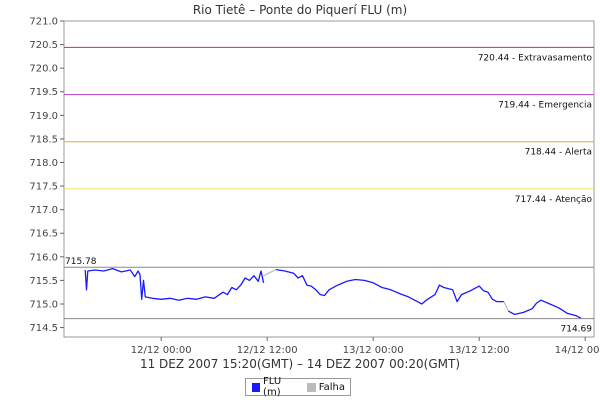 The height and width of the screenshot is (400, 600). I want to click on legend-swatch-falha, so click(311, 387).